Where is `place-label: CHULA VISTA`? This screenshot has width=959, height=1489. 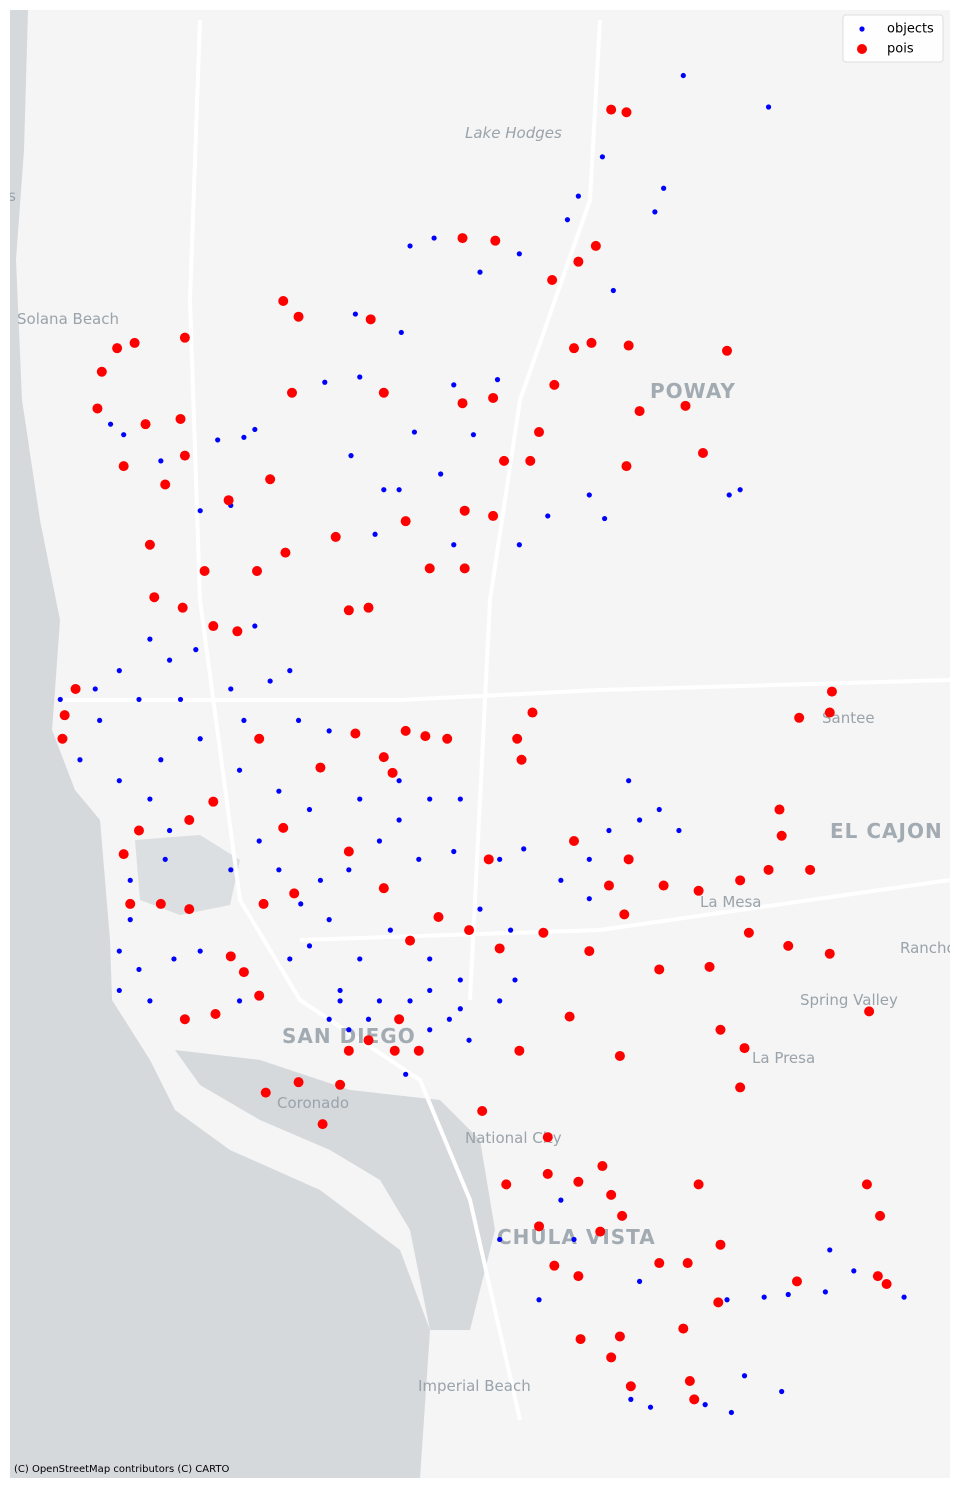
place-label: CHULA VISTA is located at coordinates (576, 1237).